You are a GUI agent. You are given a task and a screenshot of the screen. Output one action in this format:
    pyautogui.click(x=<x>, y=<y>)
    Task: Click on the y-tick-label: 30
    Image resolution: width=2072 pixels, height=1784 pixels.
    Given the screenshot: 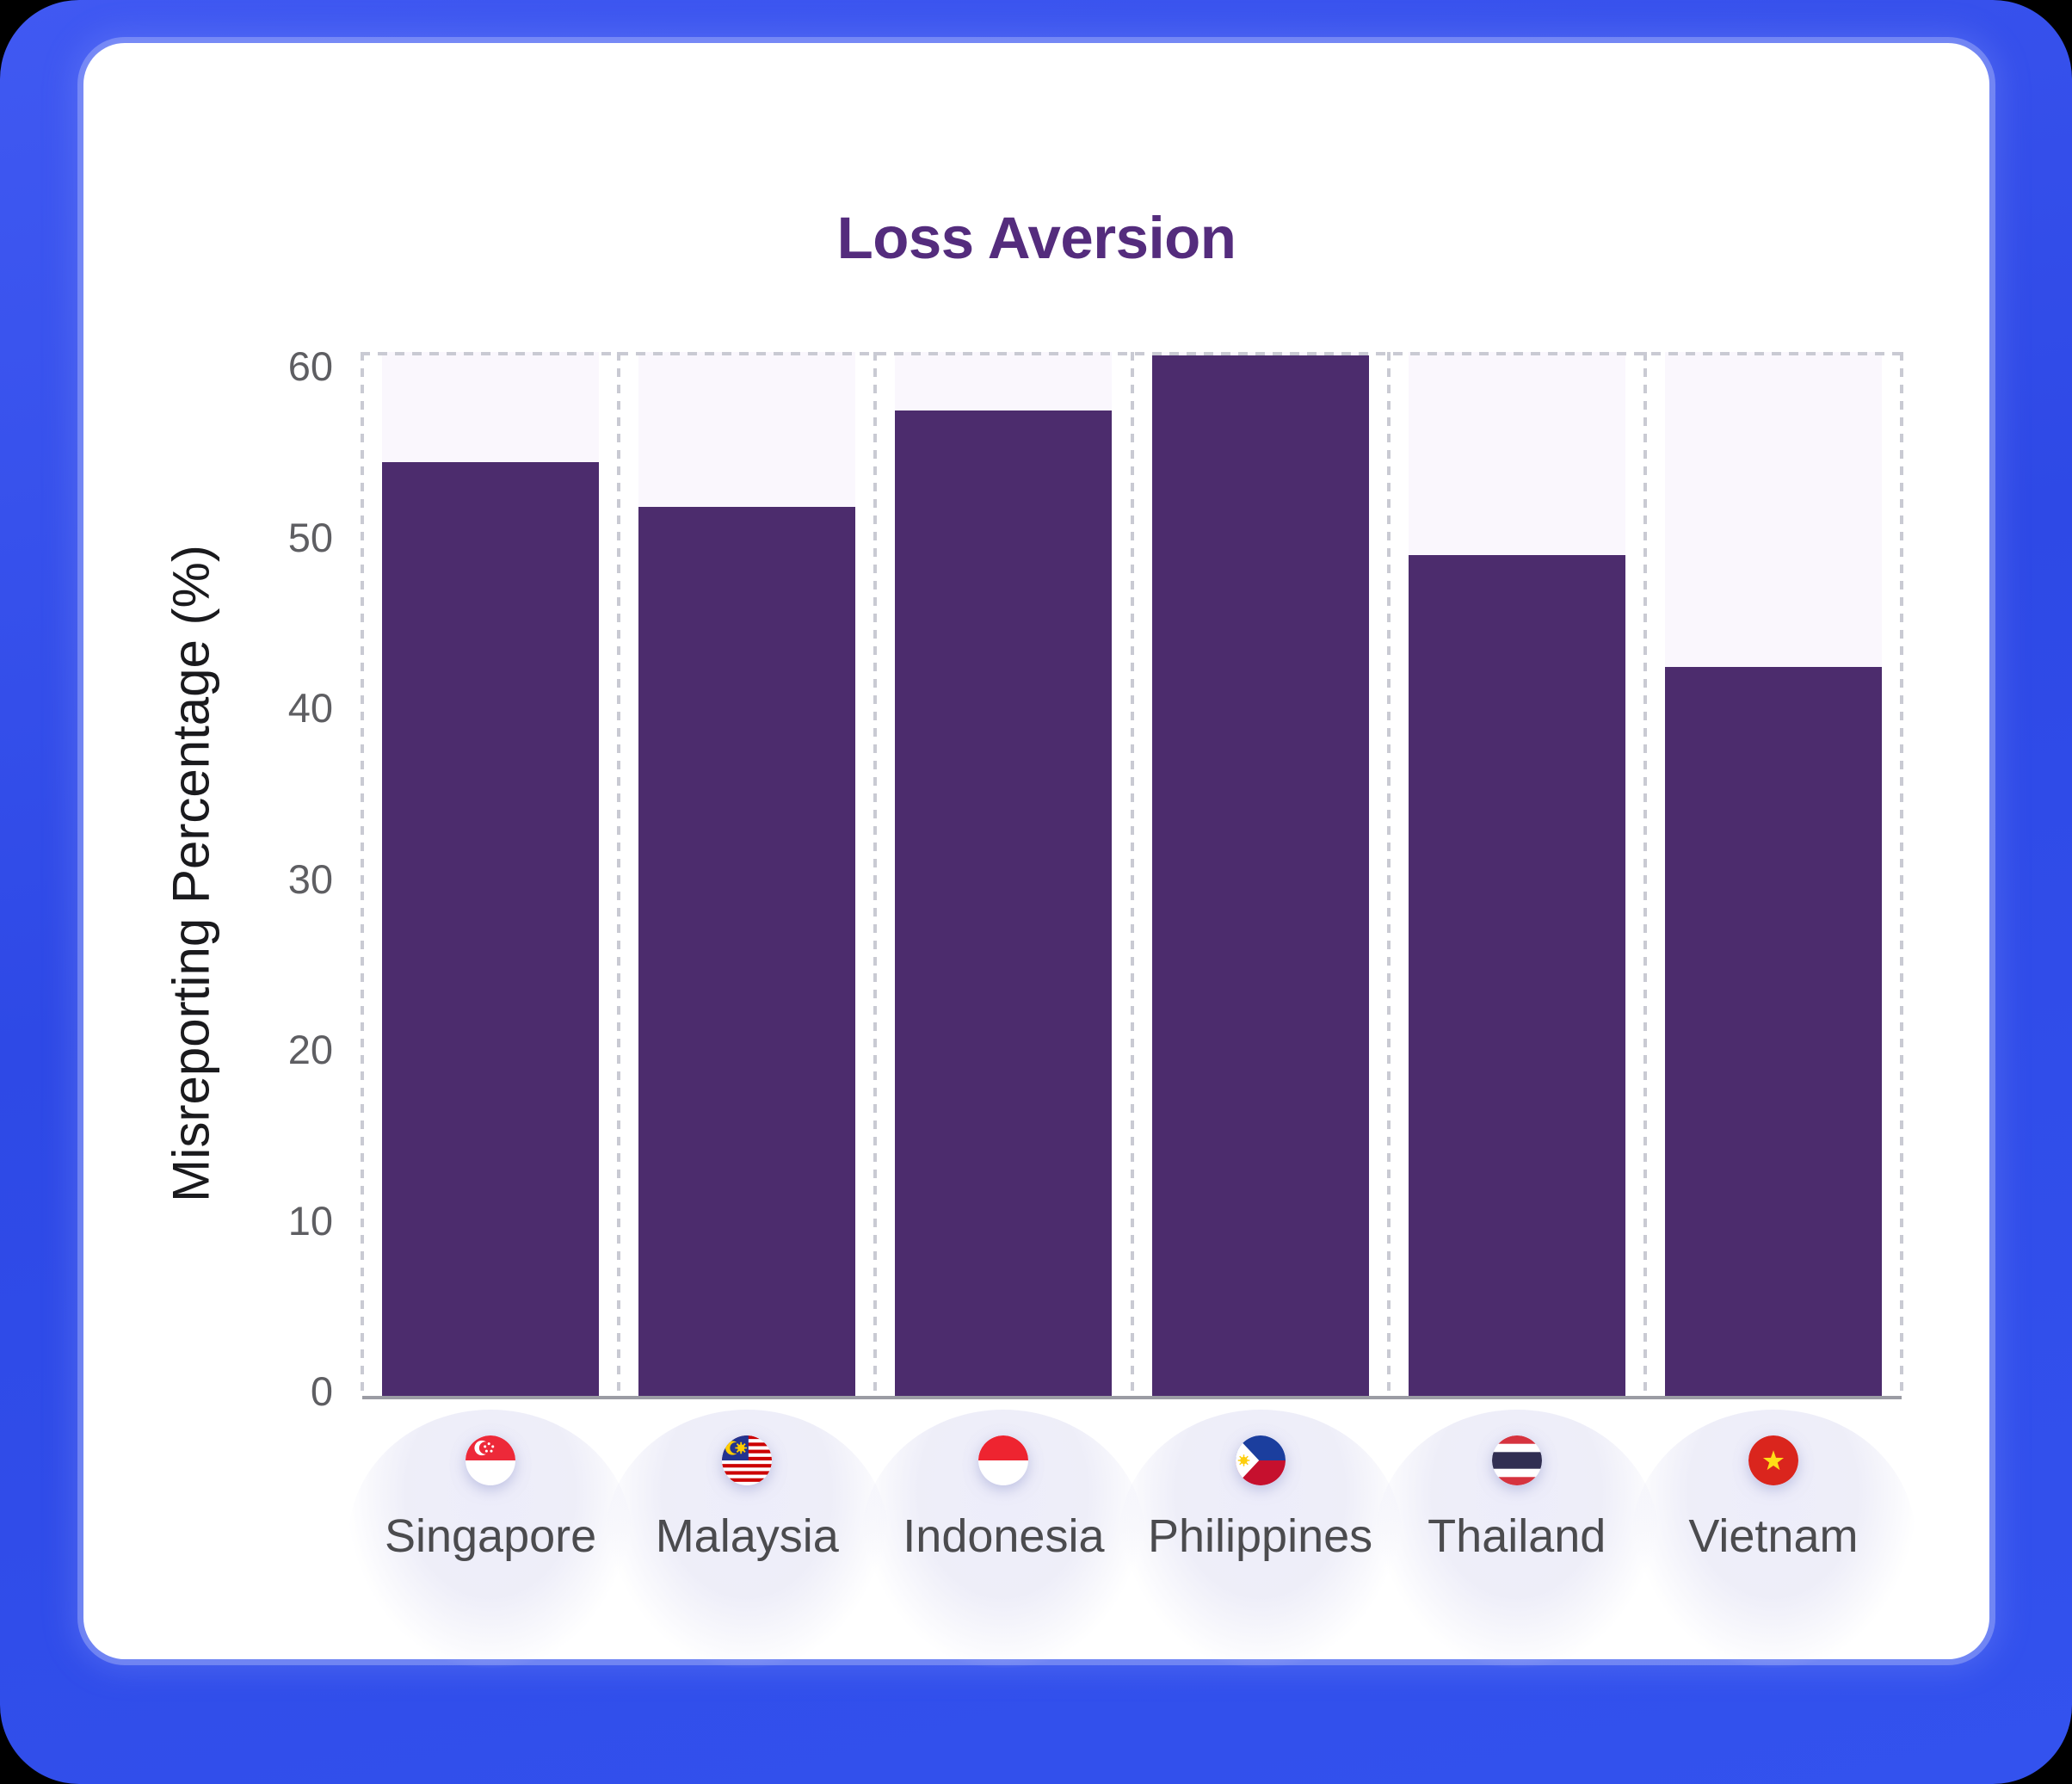 What is the action you would take?
    pyautogui.click(x=310, y=878)
    